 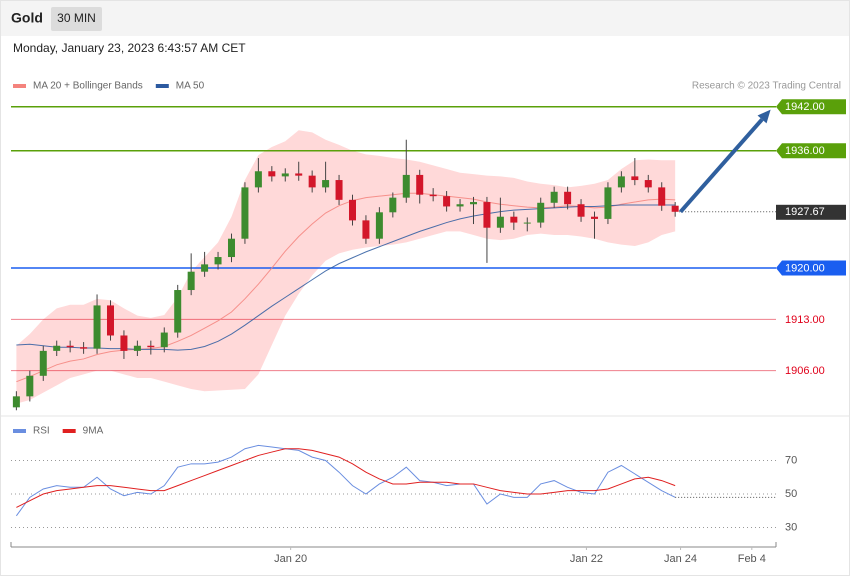 What do you see at coordinates (805, 371) in the screenshot?
I see `price-label: 1906.00` at bounding box center [805, 371].